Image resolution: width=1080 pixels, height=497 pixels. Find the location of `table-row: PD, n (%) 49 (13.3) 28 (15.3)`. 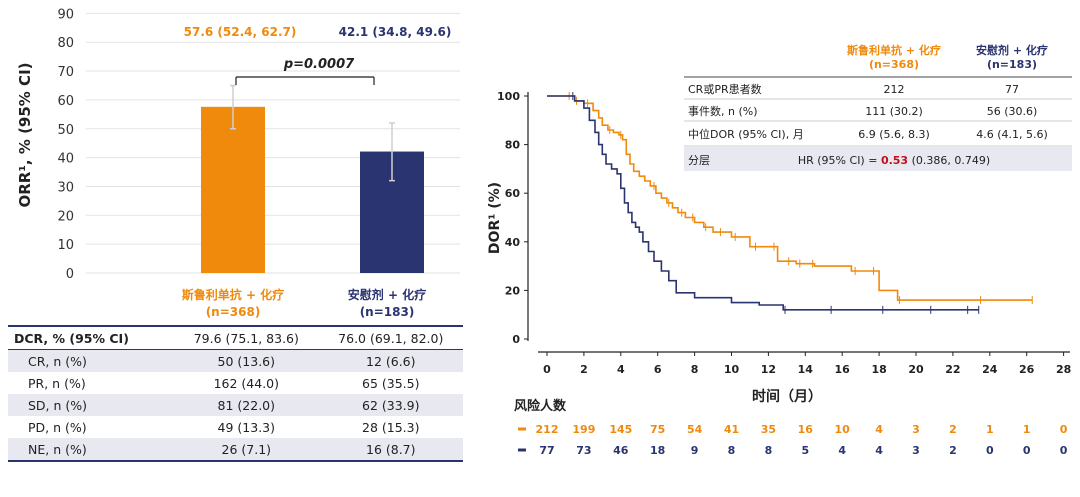

table-row: PD, n (%) 49 (13.3) 28 (15.3) is located at coordinates (235, 427).